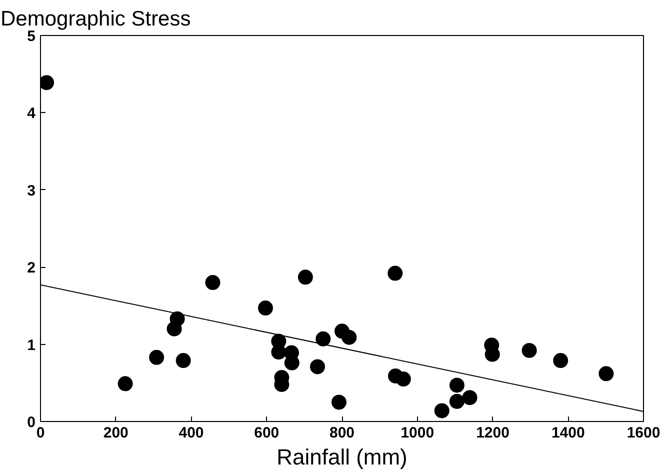 The image size is (665, 472). Describe the element at coordinates (115, 433) in the screenshot. I see `x-tick-label: 200` at that location.